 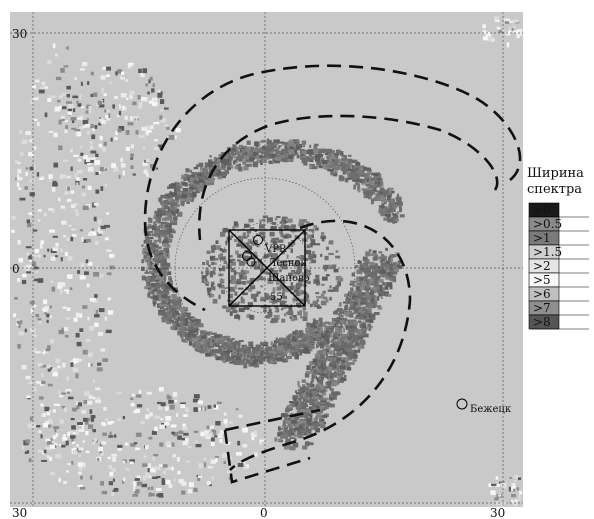 I want to click on y-tick-mid: 0, so click(x=16, y=269).